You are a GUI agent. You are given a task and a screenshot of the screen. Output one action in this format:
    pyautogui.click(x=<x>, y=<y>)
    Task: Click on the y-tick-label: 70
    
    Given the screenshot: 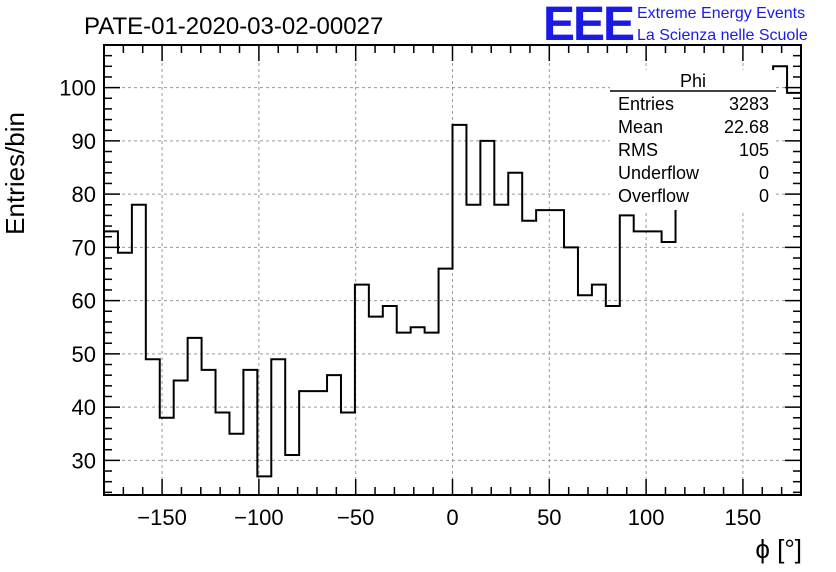 What is the action you would take?
    pyautogui.click(x=84, y=247)
    